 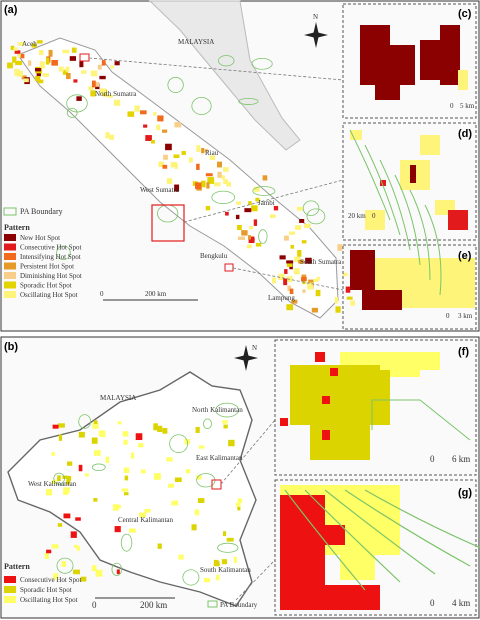 I want to click on scale-label: 200 km, so click(x=153, y=605).